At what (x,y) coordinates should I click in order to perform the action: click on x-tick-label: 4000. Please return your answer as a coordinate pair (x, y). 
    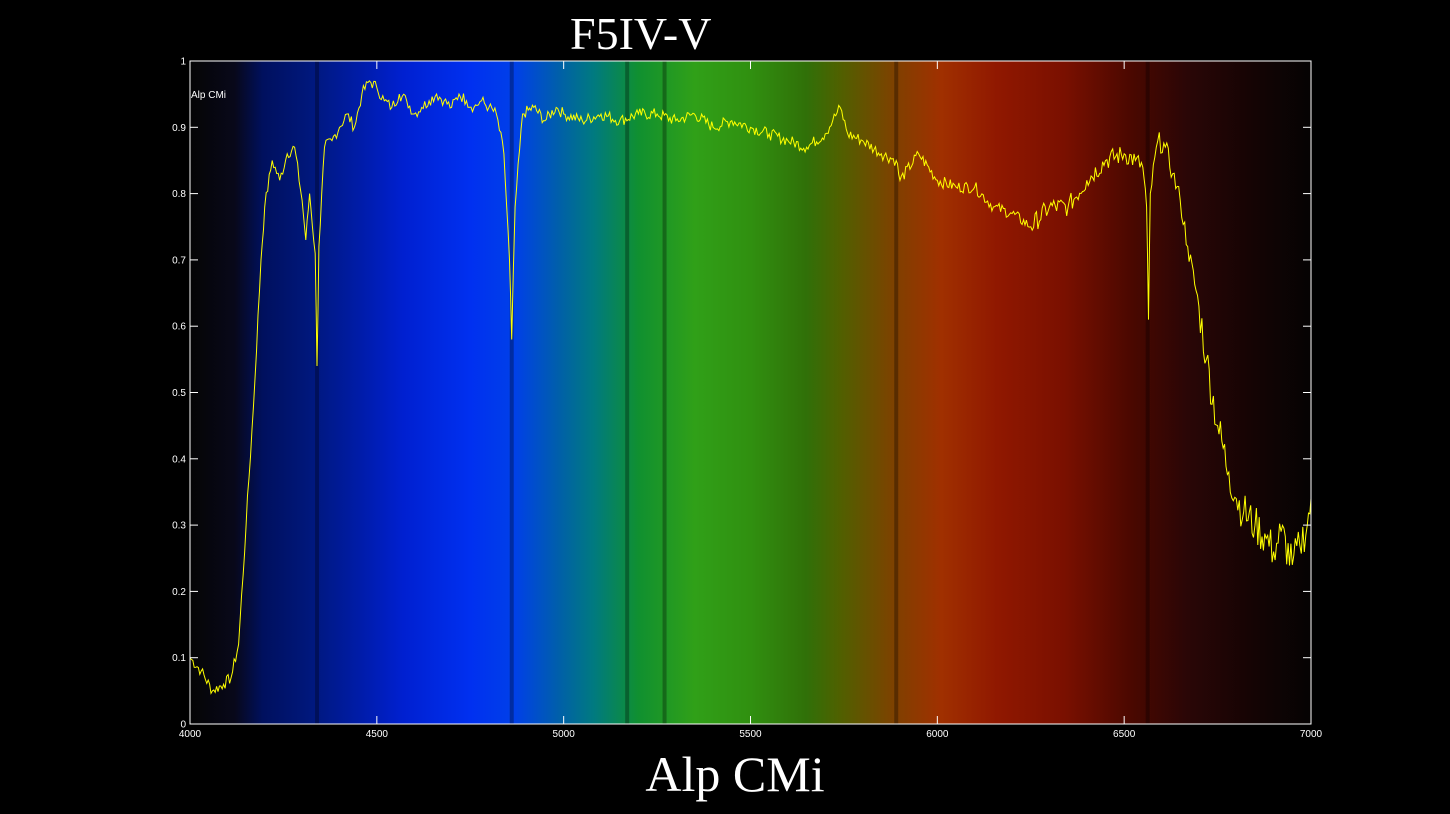
    Looking at the image, I should click on (190, 734).